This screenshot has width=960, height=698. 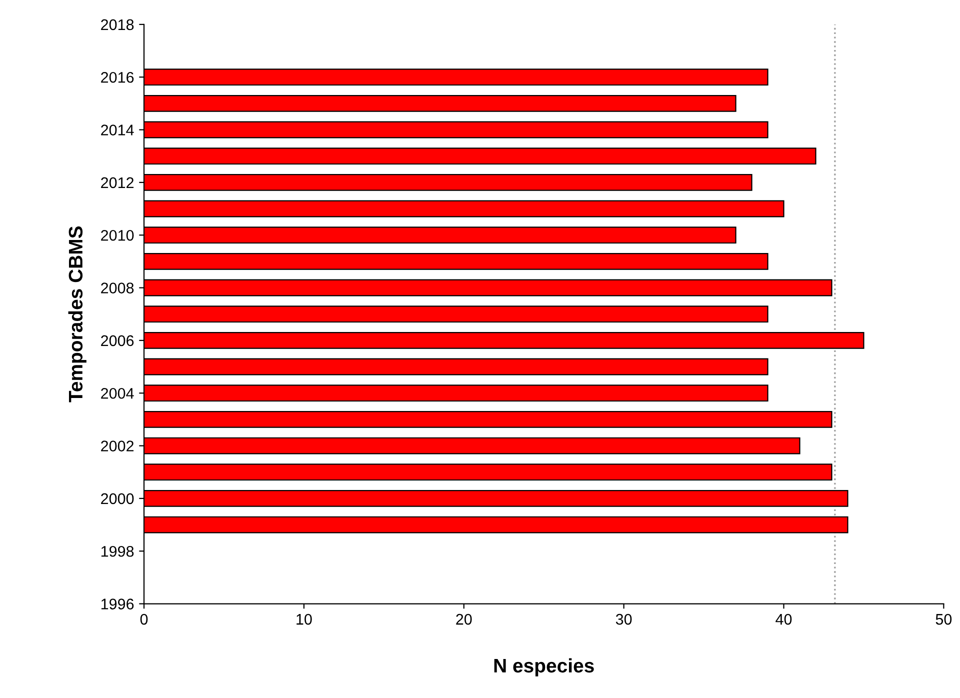 I want to click on y-tick-label: 2014, so click(x=117, y=130).